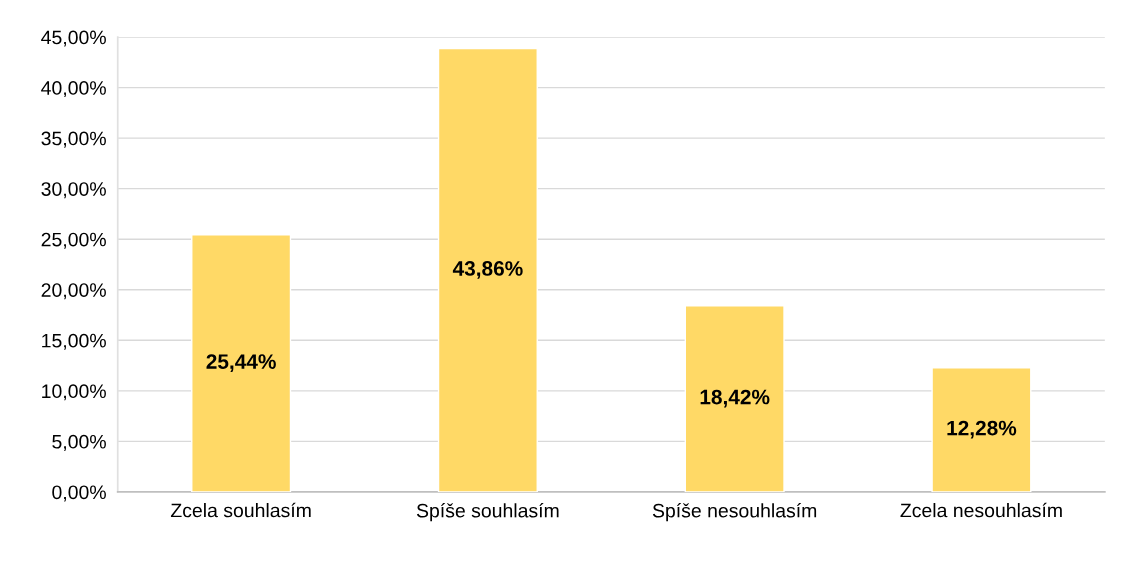 The height and width of the screenshot is (570, 1132). I want to click on x-tick-label: Spíše nesouhlasím, so click(734, 512).